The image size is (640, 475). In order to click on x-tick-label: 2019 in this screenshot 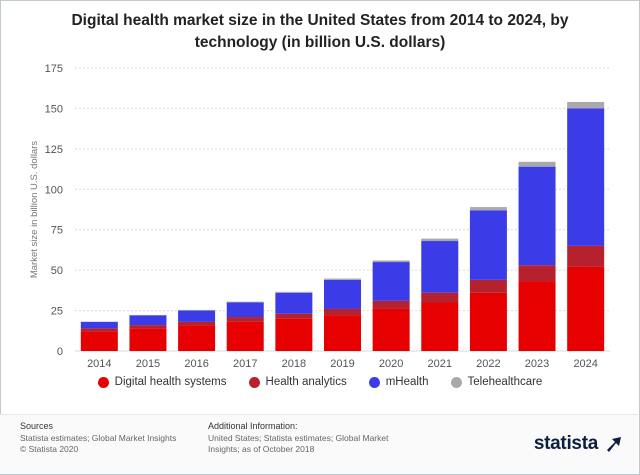, I will do `click(342, 364)`.